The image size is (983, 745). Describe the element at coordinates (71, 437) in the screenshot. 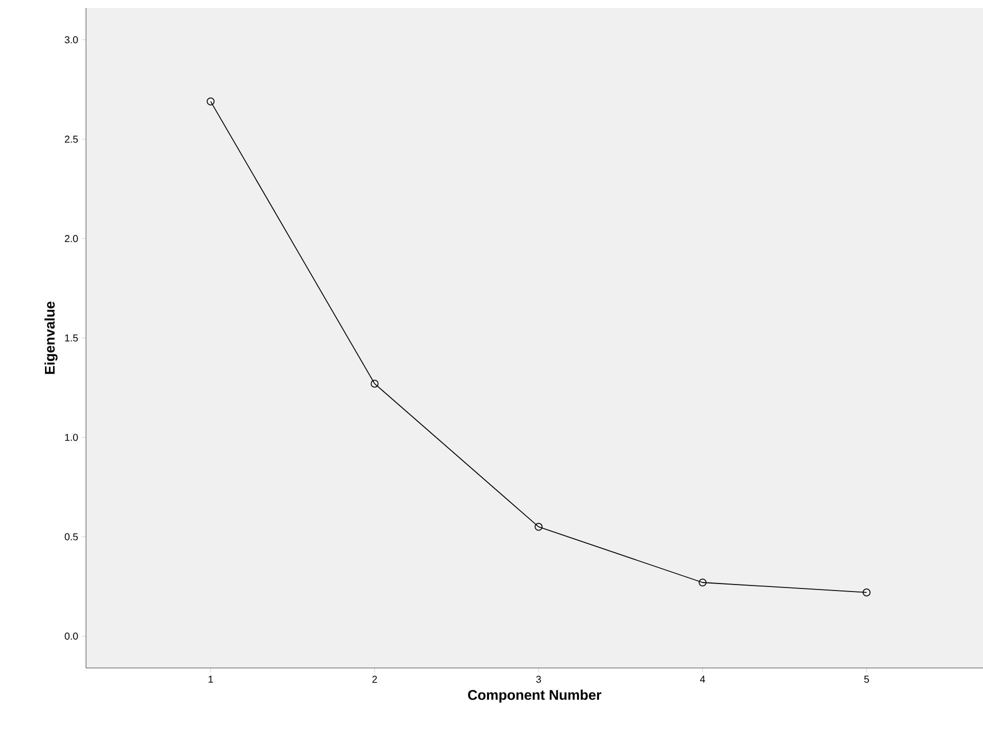

I see `y-tick-label: 1.0` at that location.